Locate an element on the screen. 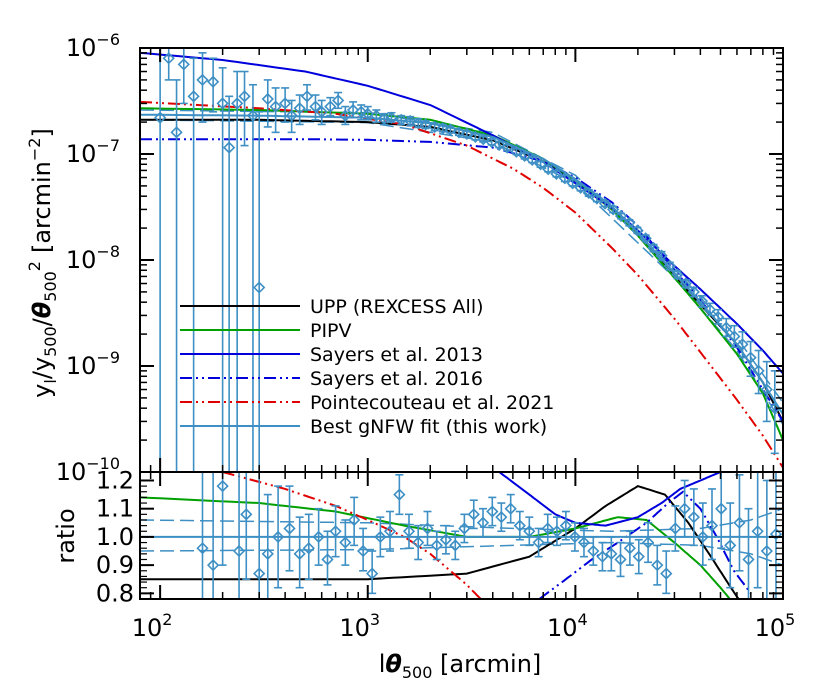  bottom-frame is located at coordinates (461, 535).